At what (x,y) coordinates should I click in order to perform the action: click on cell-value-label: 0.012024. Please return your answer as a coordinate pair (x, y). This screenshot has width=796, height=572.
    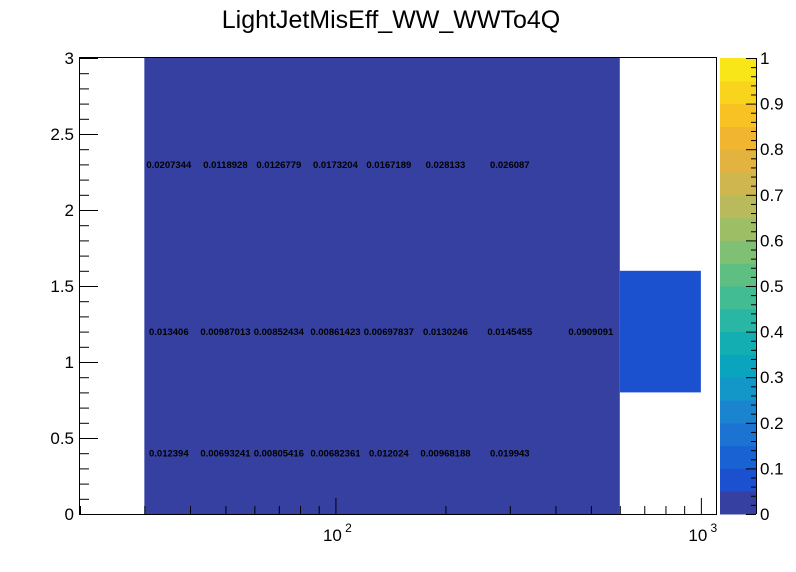
    Looking at the image, I should click on (389, 454).